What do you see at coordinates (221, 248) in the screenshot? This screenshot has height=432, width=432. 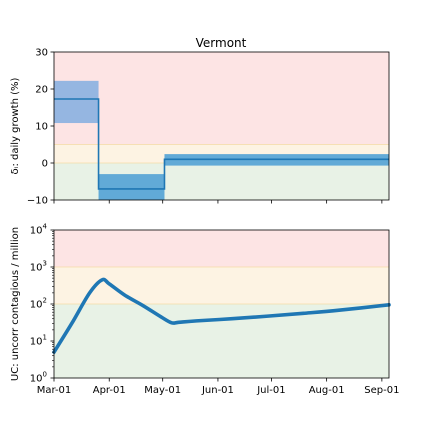 I see `zone-red` at bounding box center [221, 248].